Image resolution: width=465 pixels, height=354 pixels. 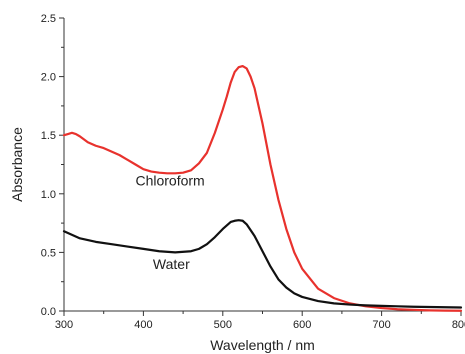 What do you see at coordinates (169, 181) in the screenshot?
I see `annotation-chloroform: Chloroform` at bounding box center [169, 181].